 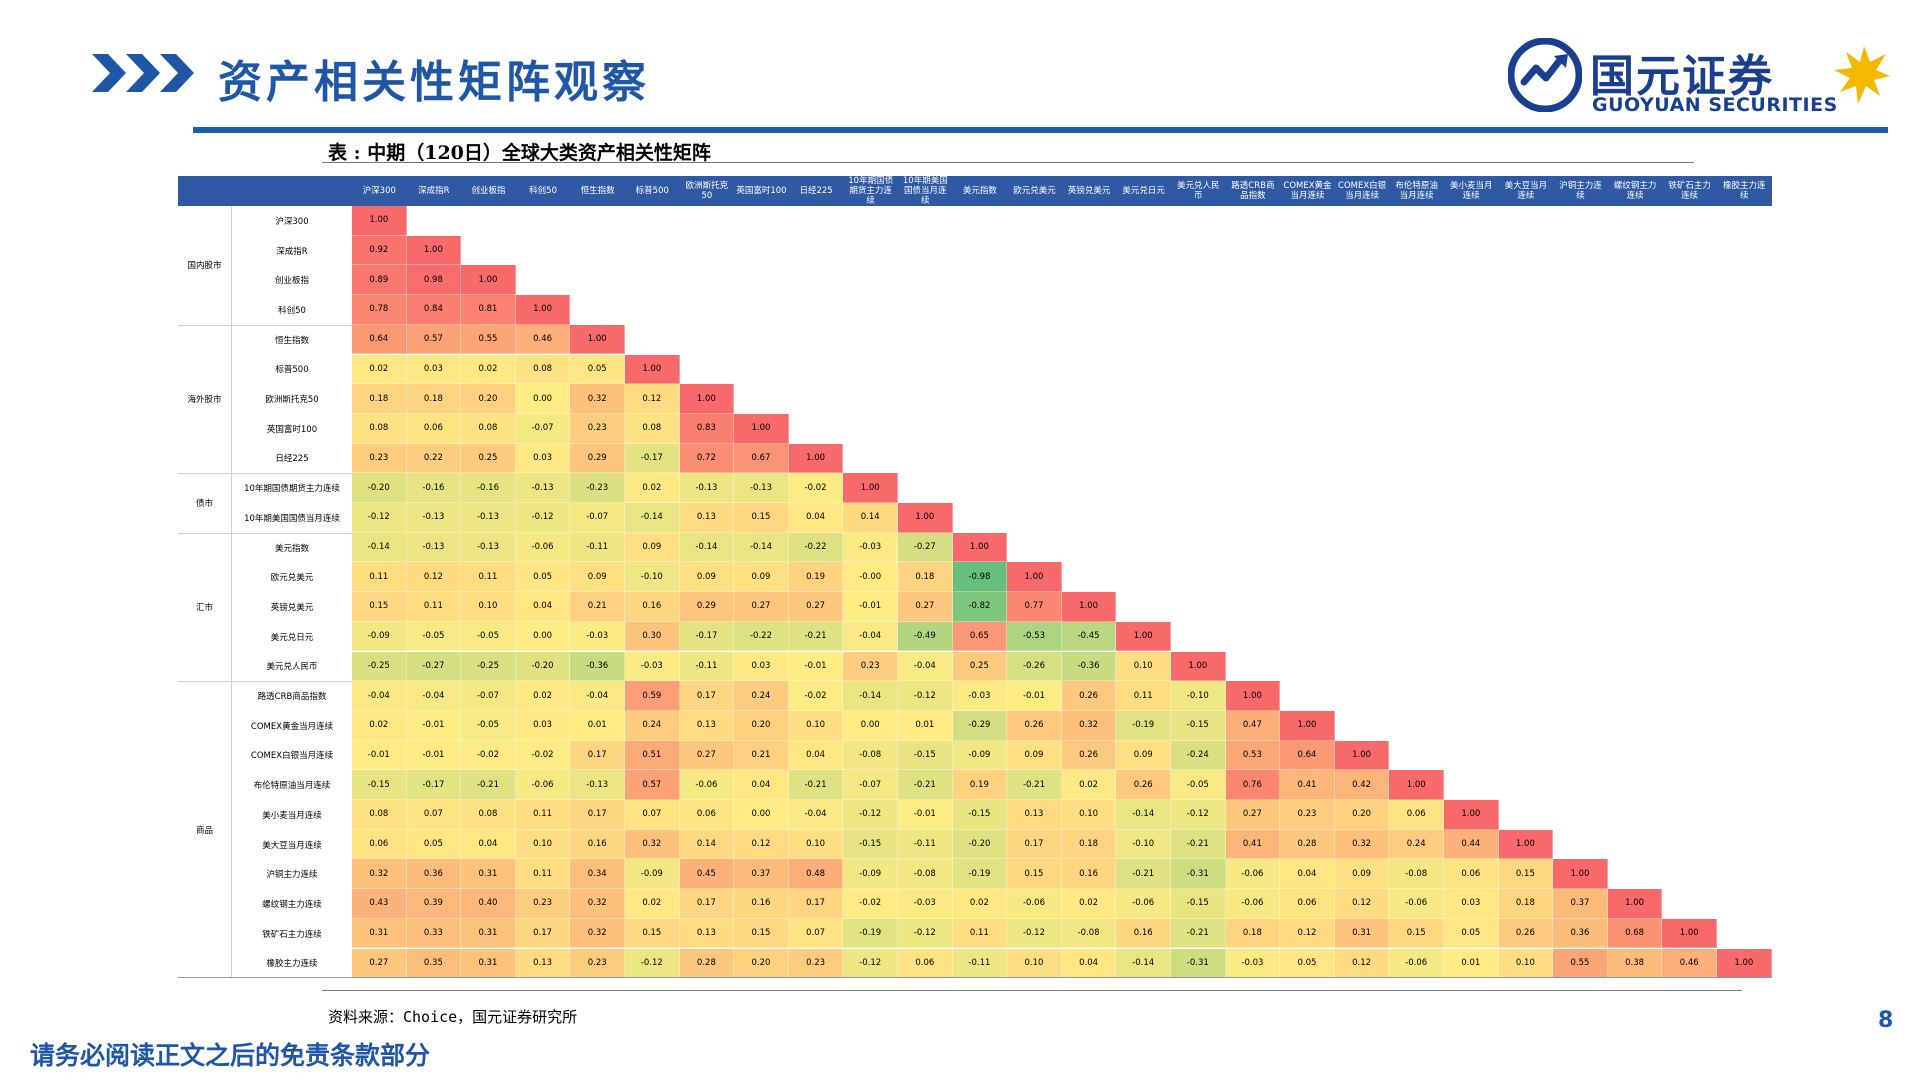 I want to click on matrix-cell: -0.19, so click(x=1143, y=725).